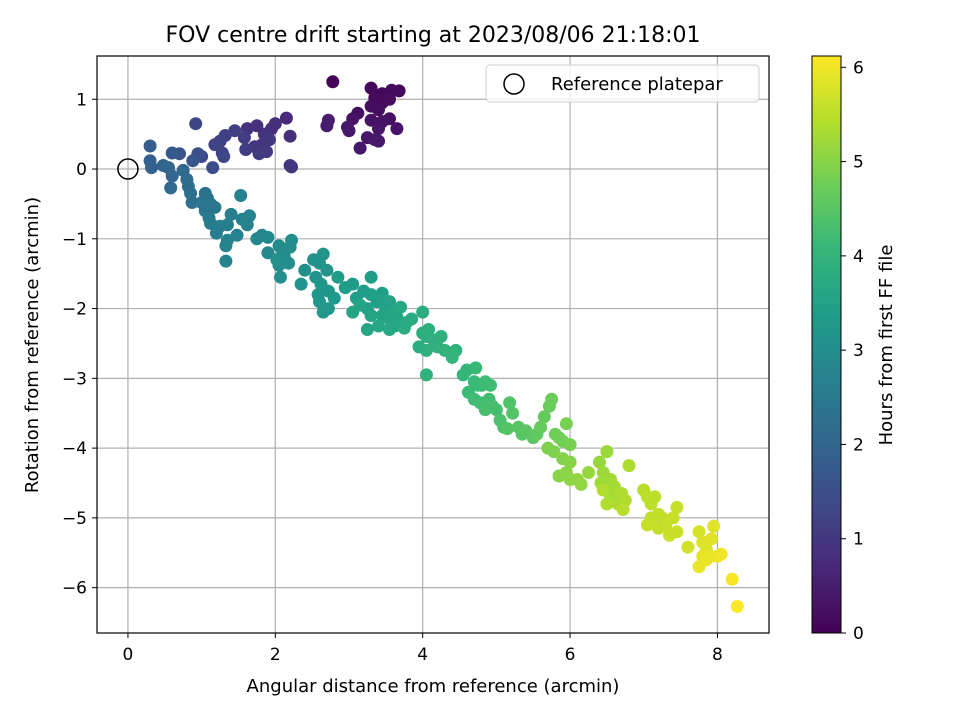 The width and height of the screenshot is (960, 724). Describe the element at coordinates (858, 351) in the screenshot. I see `colorbar-tick-label-3: 3` at that location.